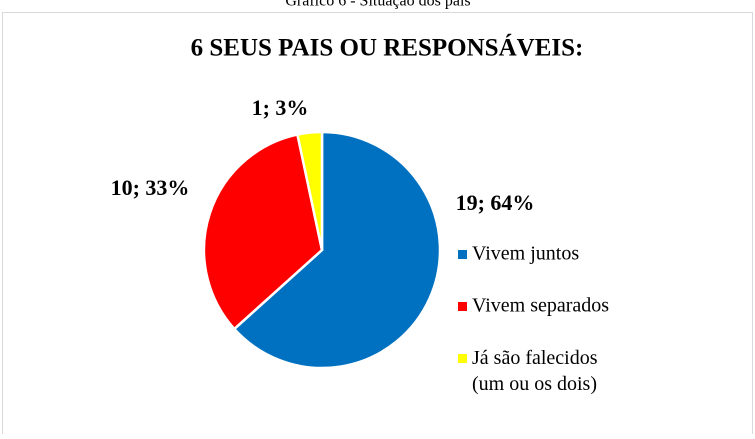  What do you see at coordinates (495, 202) in the screenshot?
I see `data-label: 19; 64%` at bounding box center [495, 202].